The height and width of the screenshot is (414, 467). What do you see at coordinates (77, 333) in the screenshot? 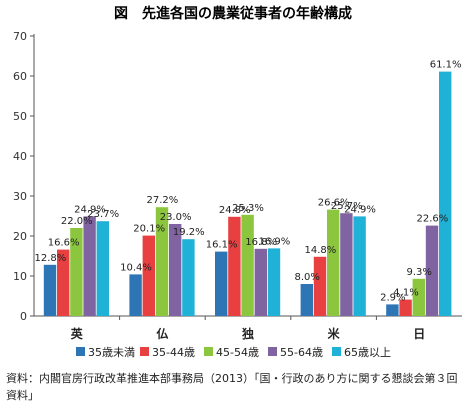
I see `x-category-label: 英` at bounding box center [77, 333].